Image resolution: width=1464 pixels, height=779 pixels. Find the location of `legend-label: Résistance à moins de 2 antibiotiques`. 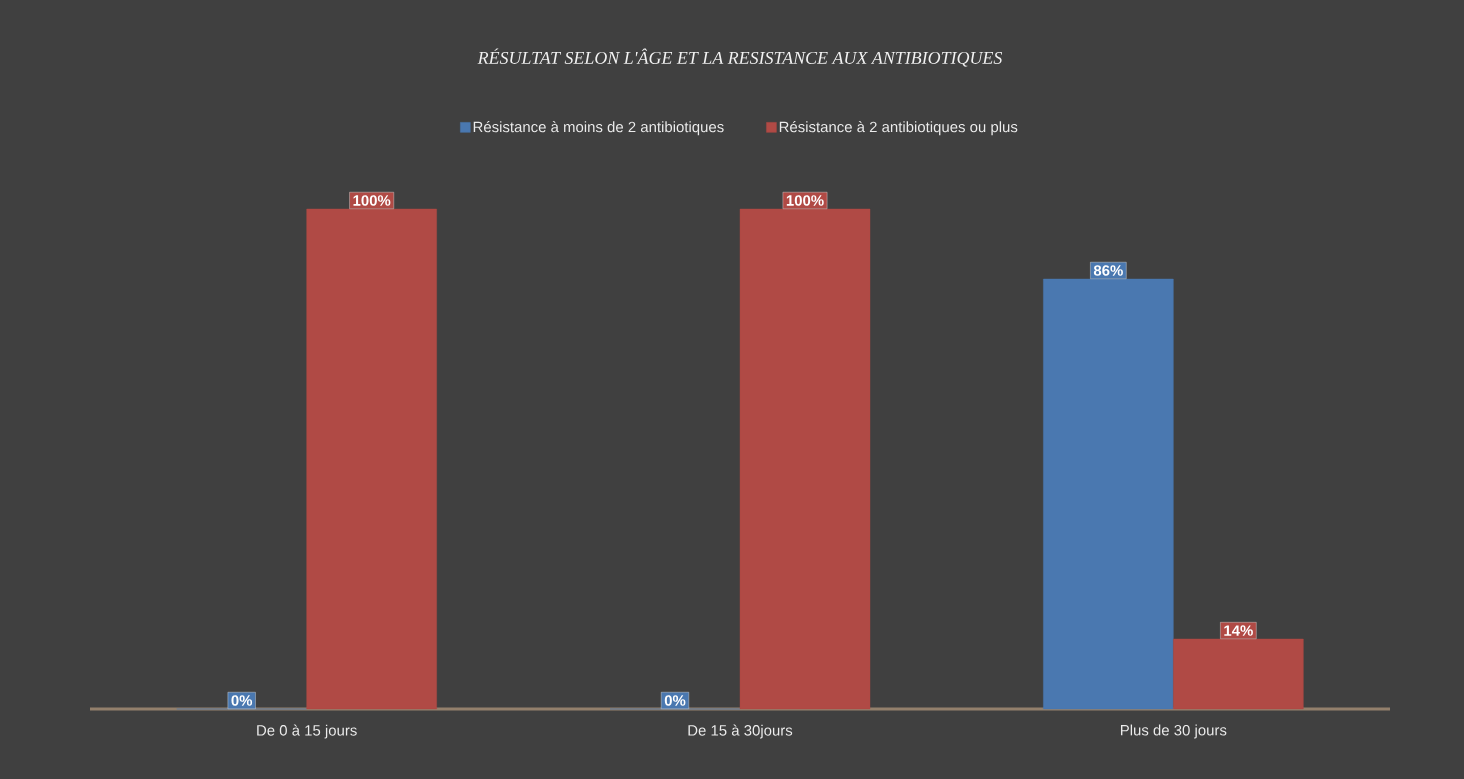

legend-label: Résistance à moins de 2 antibiotiques is located at coordinates (598, 128).